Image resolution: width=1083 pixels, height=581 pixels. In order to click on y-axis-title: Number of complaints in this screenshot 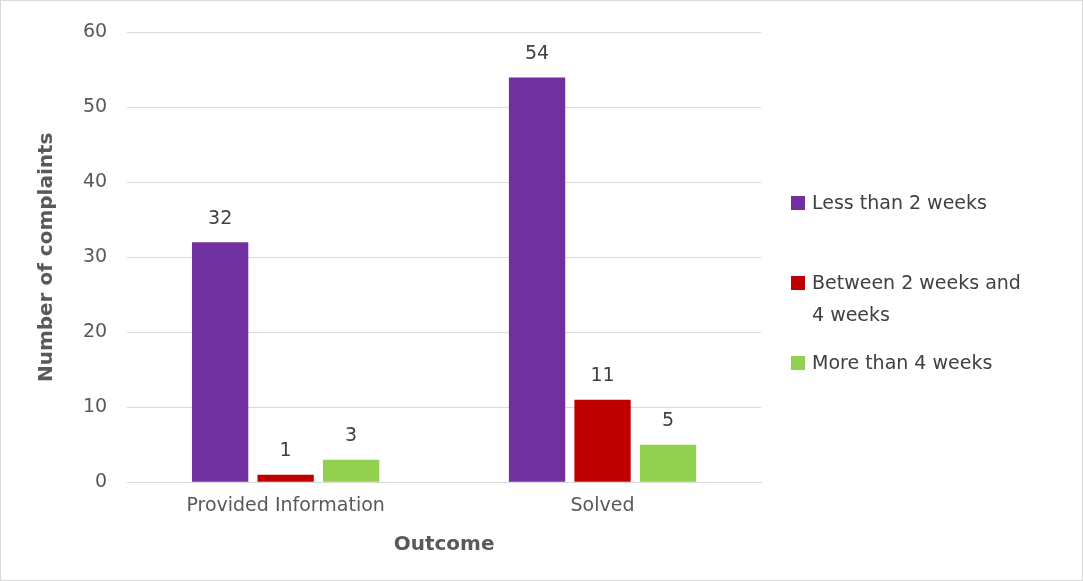, I will do `click(45, 257)`.